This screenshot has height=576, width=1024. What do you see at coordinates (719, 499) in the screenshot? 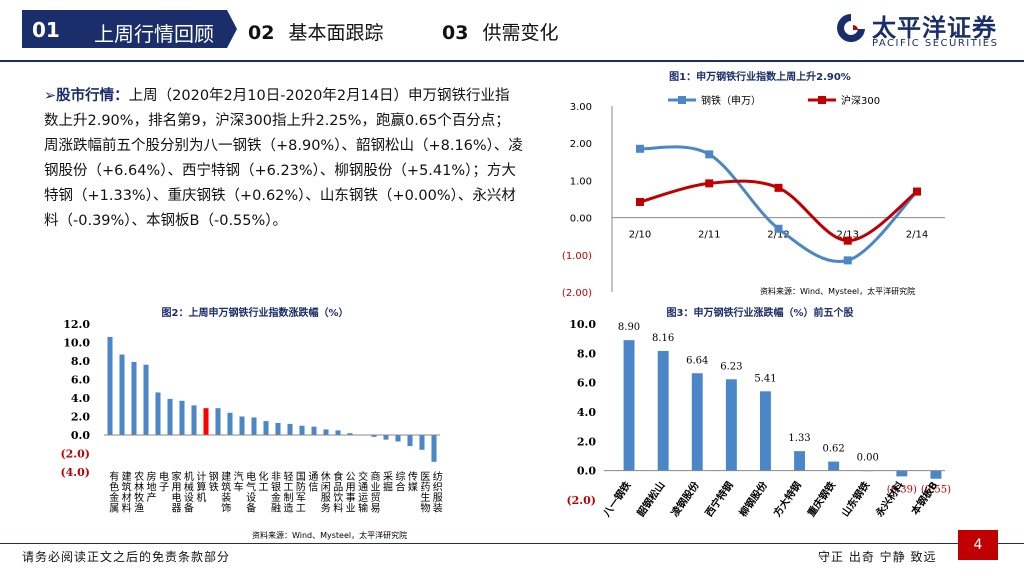
I see `x-tick-label: 西宁特钢` at bounding box center [719, 499].